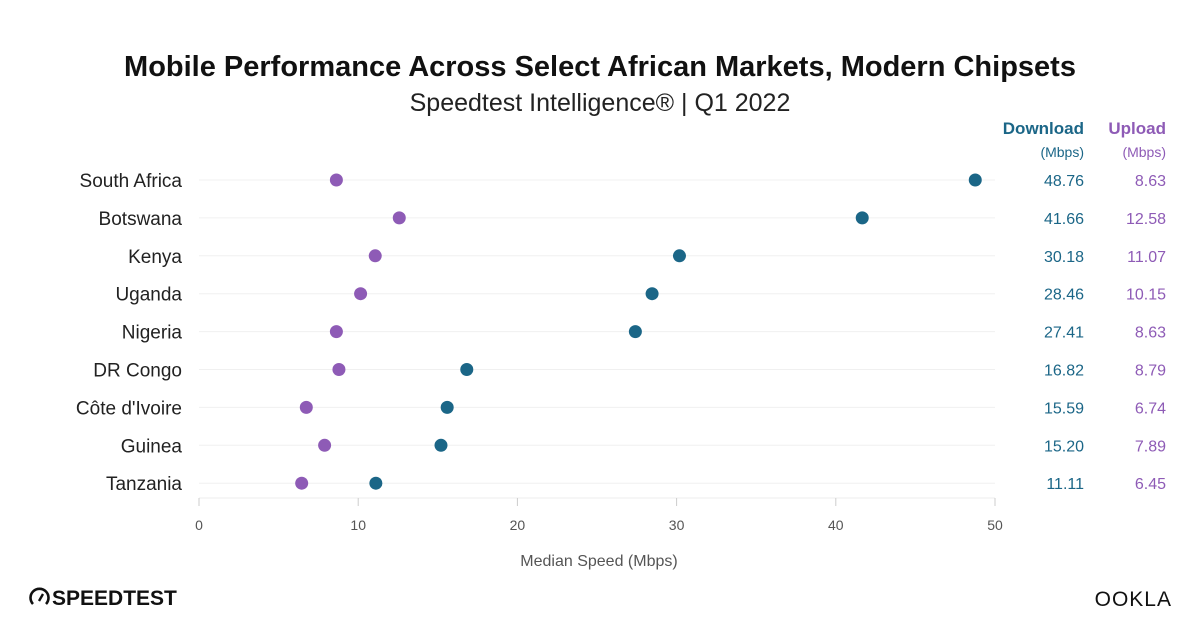 Image resolution: width=1201 pixels, height=642 pixels. I want to click on x-tick-label: 50, so click(995, 525).